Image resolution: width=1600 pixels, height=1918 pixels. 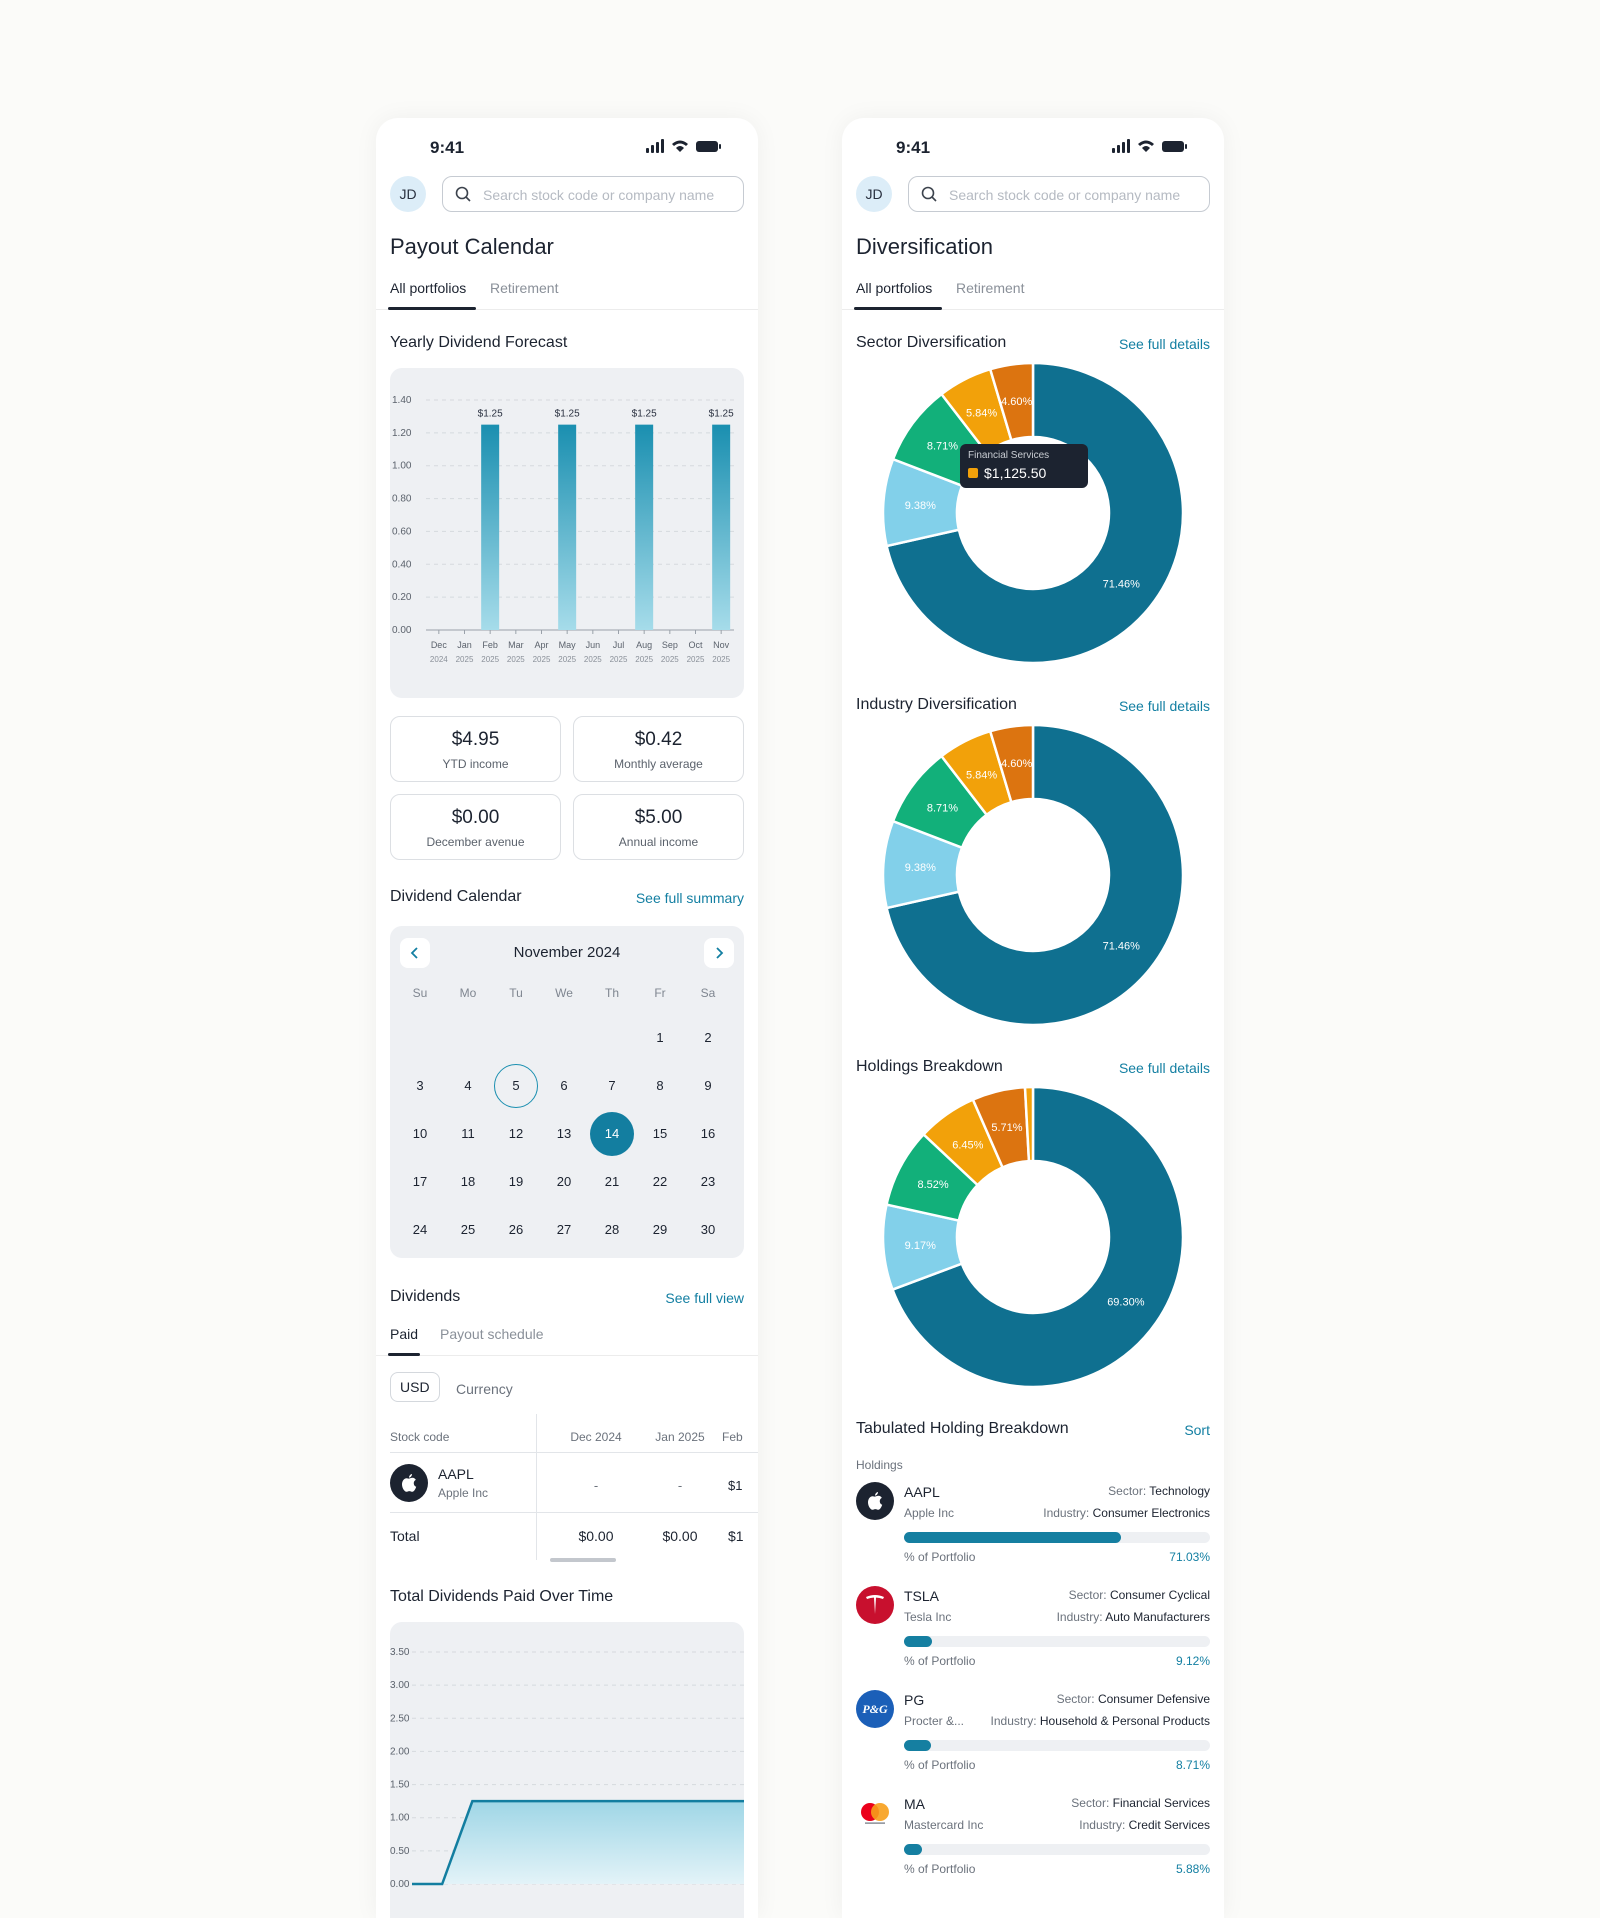 What do you see at coordinates (1087, 1595) in the screenshot?
I see `sector-key: Sector:` at bounding box center [1087, 1595].